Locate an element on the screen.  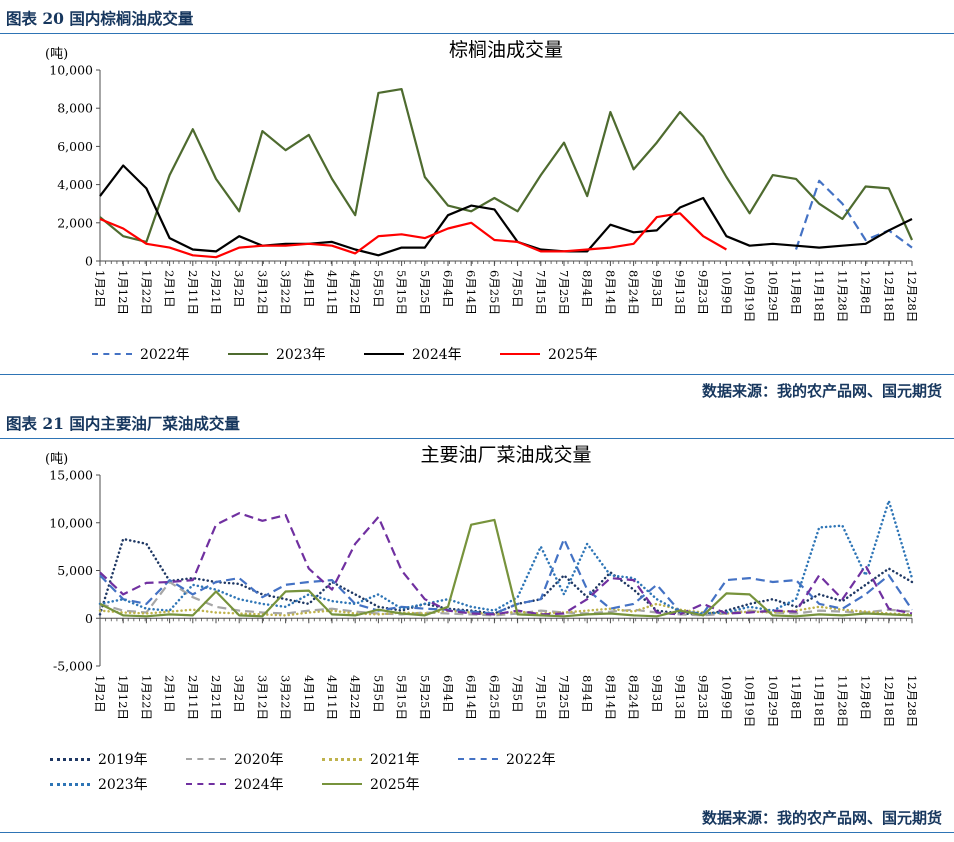
svg-text: 15,000 is located at coordinates (71, 475).